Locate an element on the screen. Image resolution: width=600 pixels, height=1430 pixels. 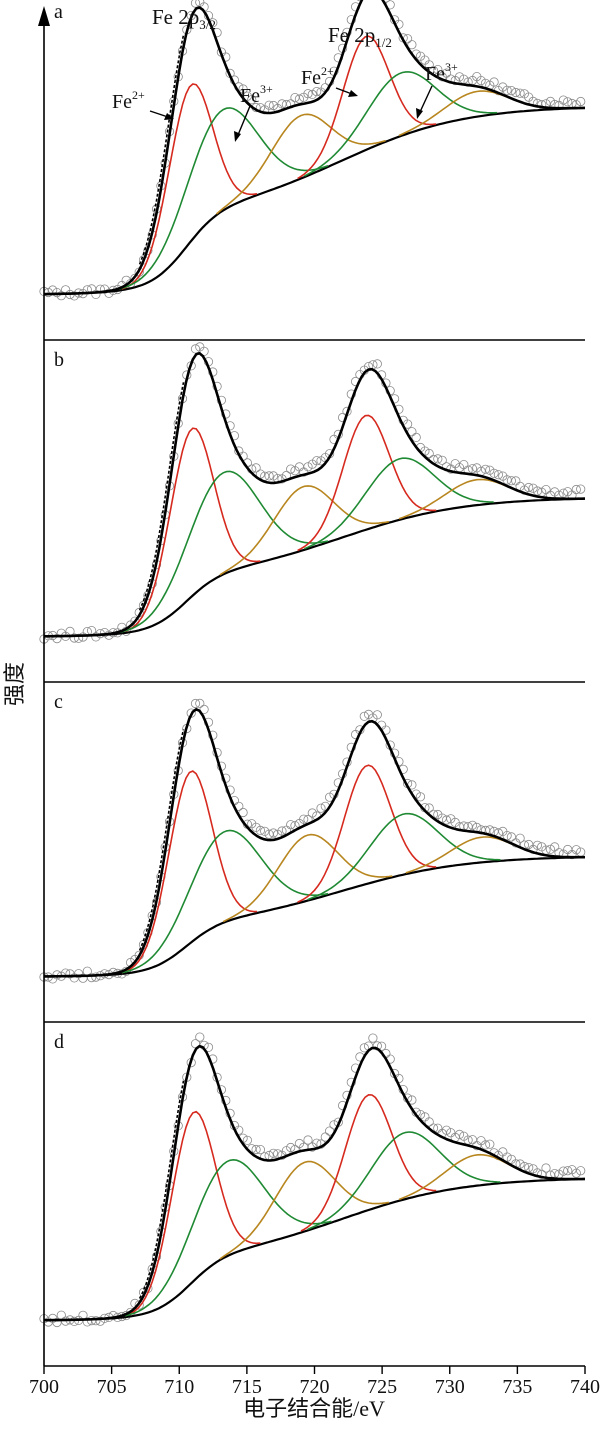
y-axis-label: 强度 is located at coordinates (14, 684).